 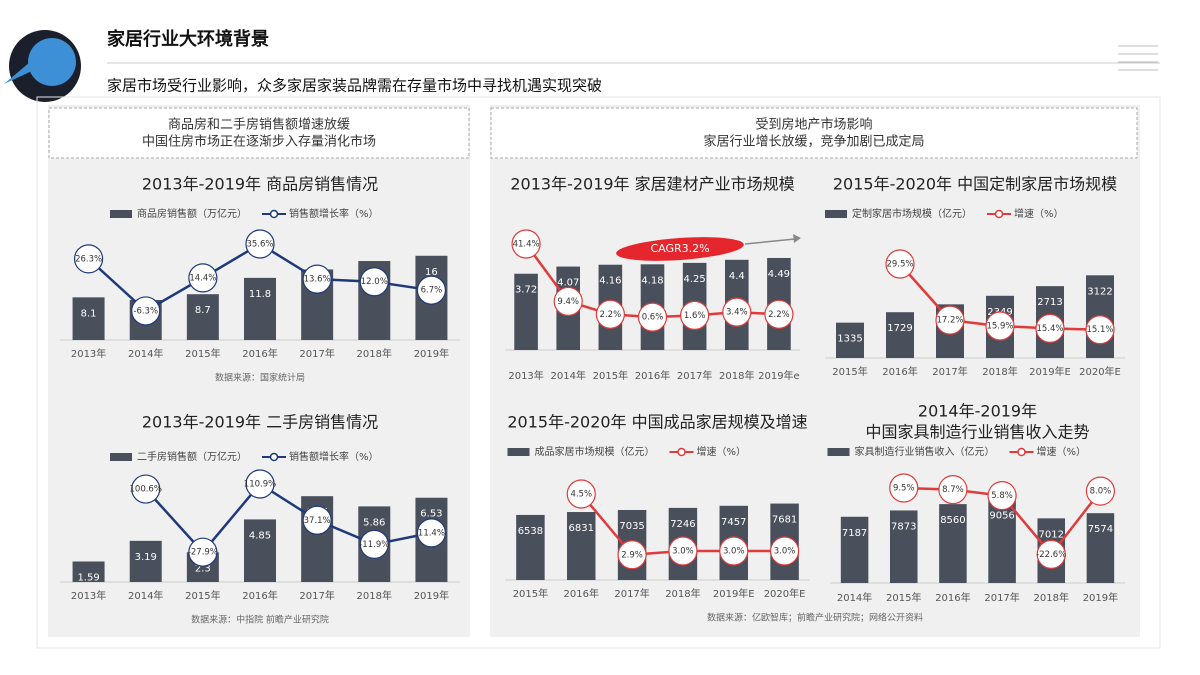 I want to click on bar-label: 6538, so click(x=530, y=531).